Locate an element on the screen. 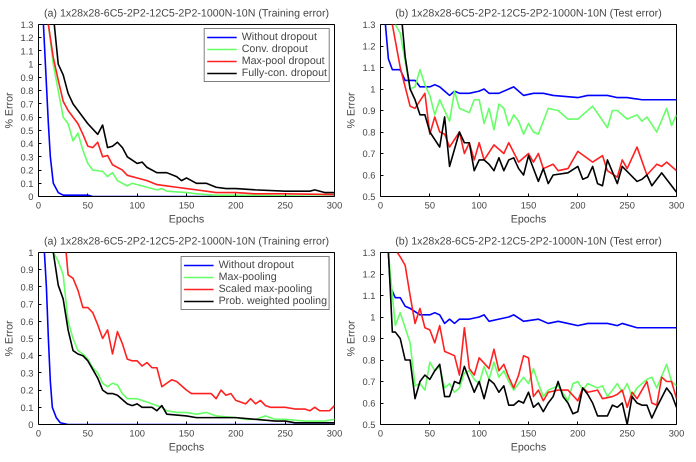 The height and width of the screenshot is (462, 696). legend-label: Prob. weighted pooling is located at coordinates (272, 301).